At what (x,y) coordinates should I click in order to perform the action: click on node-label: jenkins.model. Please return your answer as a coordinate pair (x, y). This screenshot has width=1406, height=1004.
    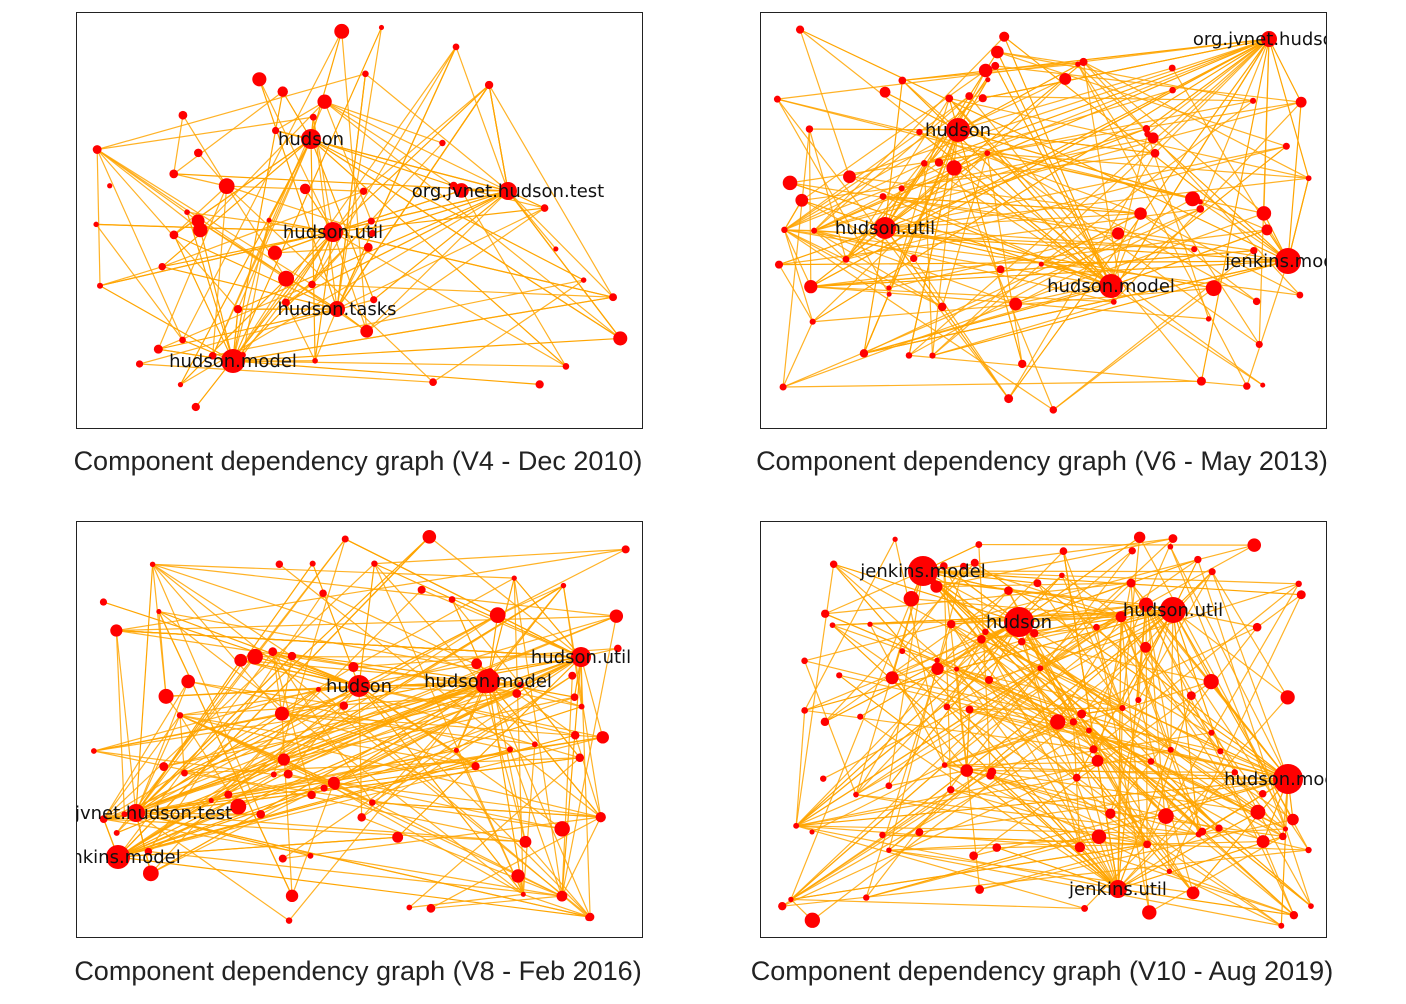
    Looking at the image, I should click on (129, 857).